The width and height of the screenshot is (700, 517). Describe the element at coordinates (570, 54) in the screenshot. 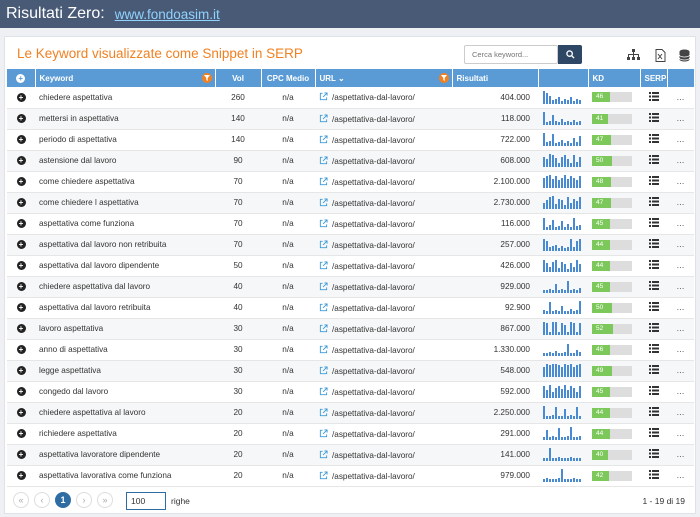

I see `search-button` at that location.